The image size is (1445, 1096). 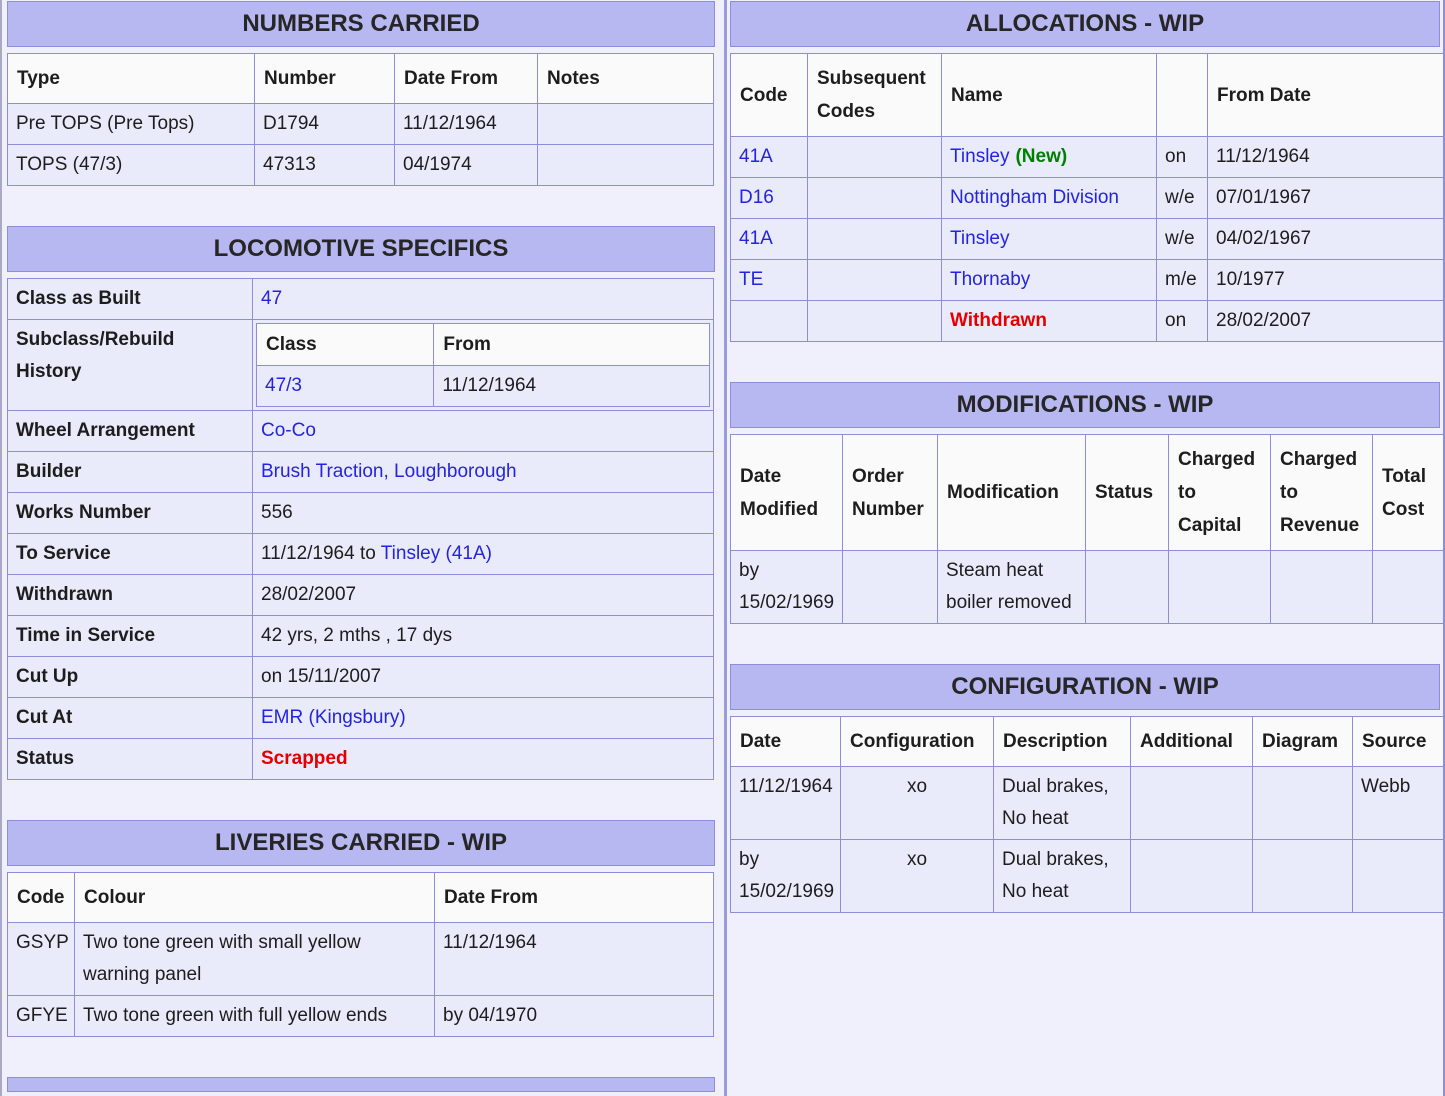 What do you see at coordinates (1325, 239) in the screenshot?
I see `allocation-date-cell: 04/02/1967` at bounding box center [1325, 239].